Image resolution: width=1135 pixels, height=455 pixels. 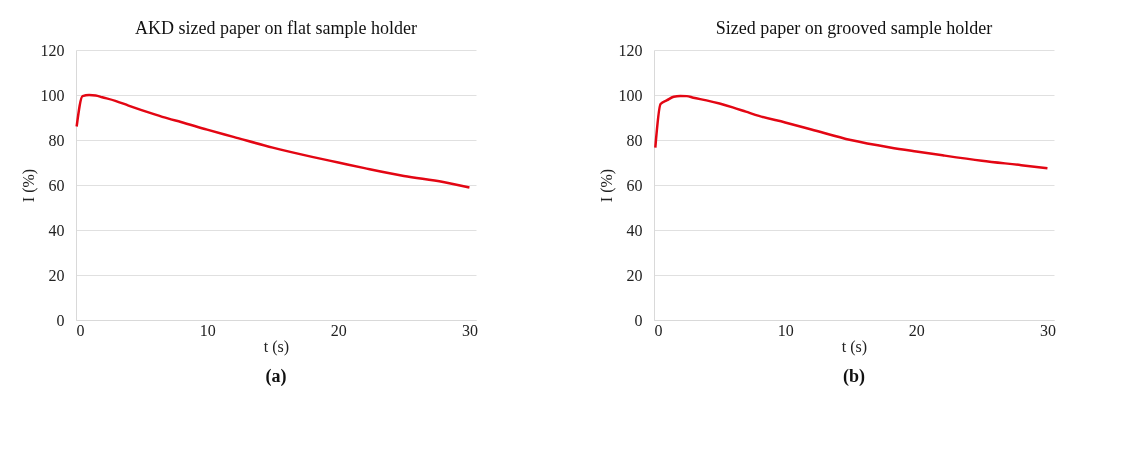 I want to click on text: (a), so click(x=276, y=376).